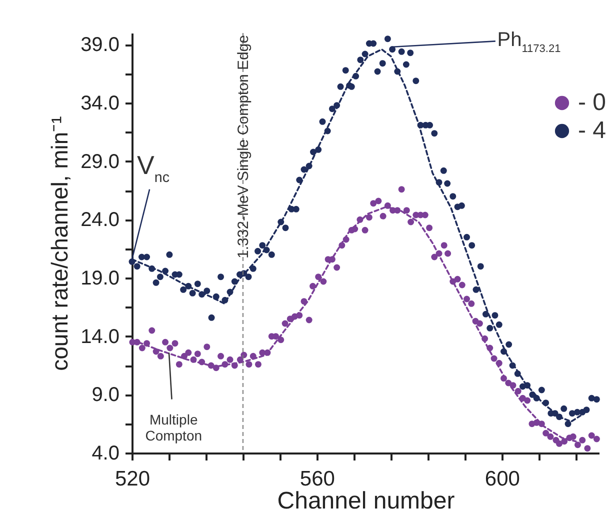  I want to click on y-axis-title: count rate/channel, min⁻¹, so click(59, 243).